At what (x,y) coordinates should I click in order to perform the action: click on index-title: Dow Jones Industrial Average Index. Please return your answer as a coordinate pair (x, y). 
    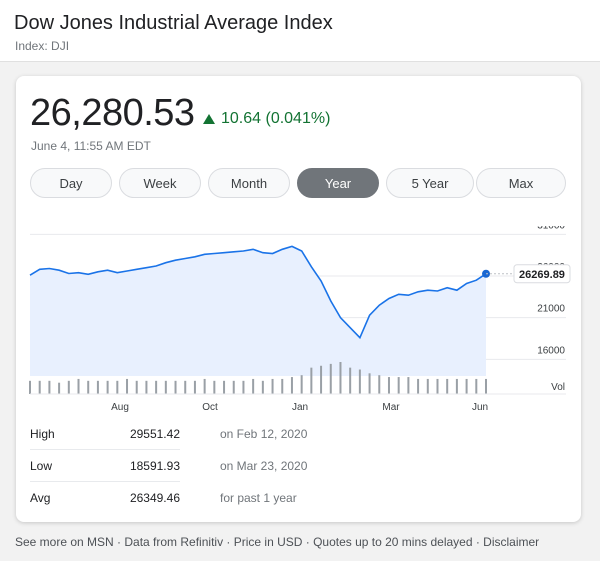
    Looking at the image, I should click on (173, 23).